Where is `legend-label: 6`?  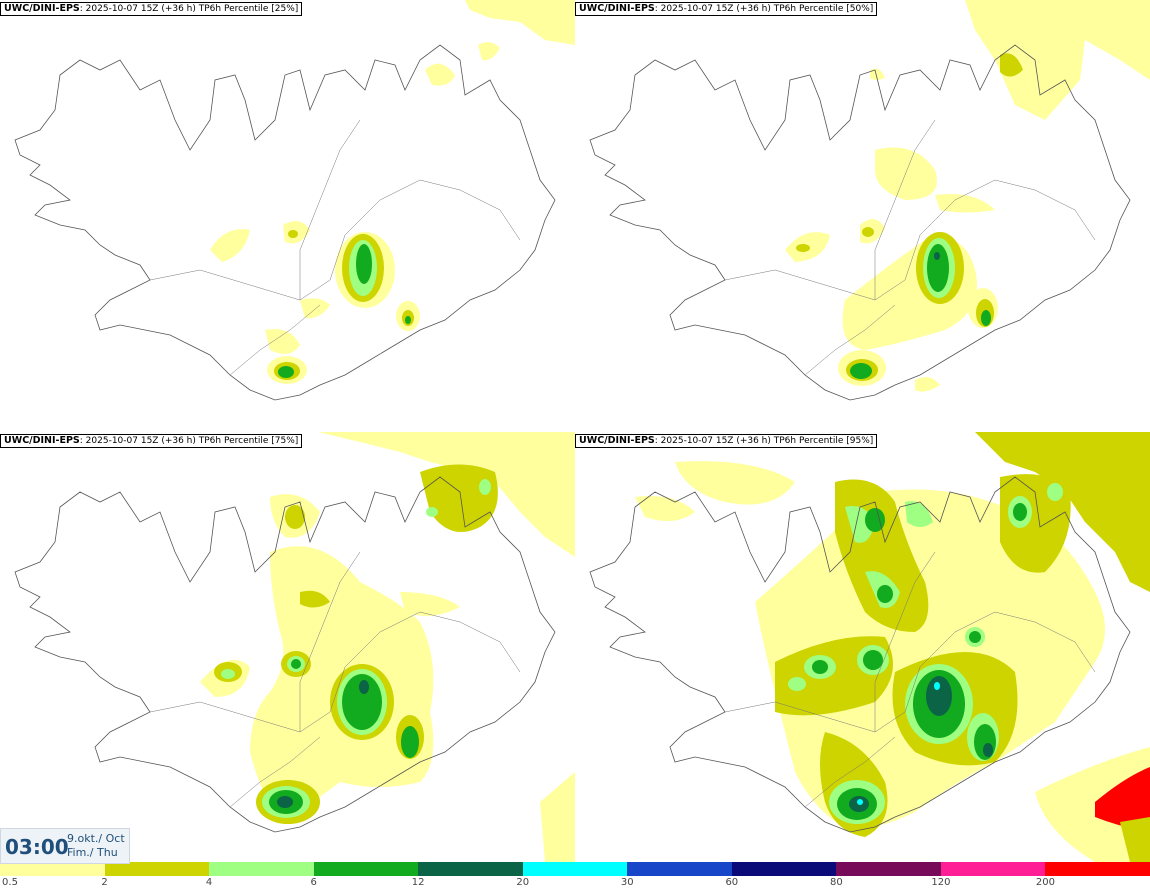 legend-label: 6 is located at coordinates (313, 882).